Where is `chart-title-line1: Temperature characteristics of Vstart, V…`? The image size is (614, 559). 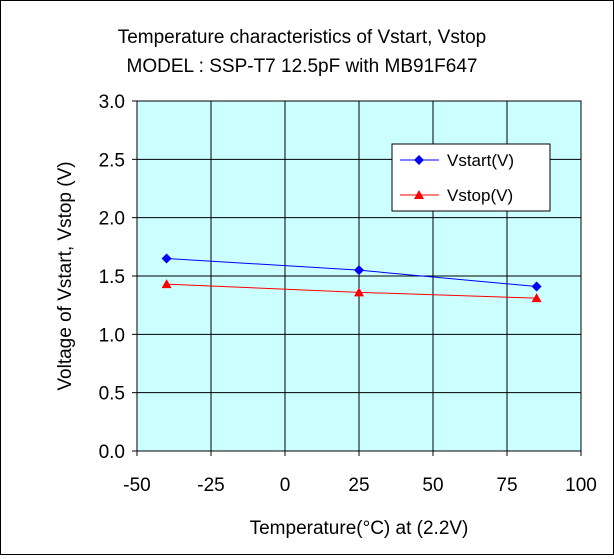 chart-title-line1: Temperature characteristics of Vstart, V… is located at coordinates (302, 37).